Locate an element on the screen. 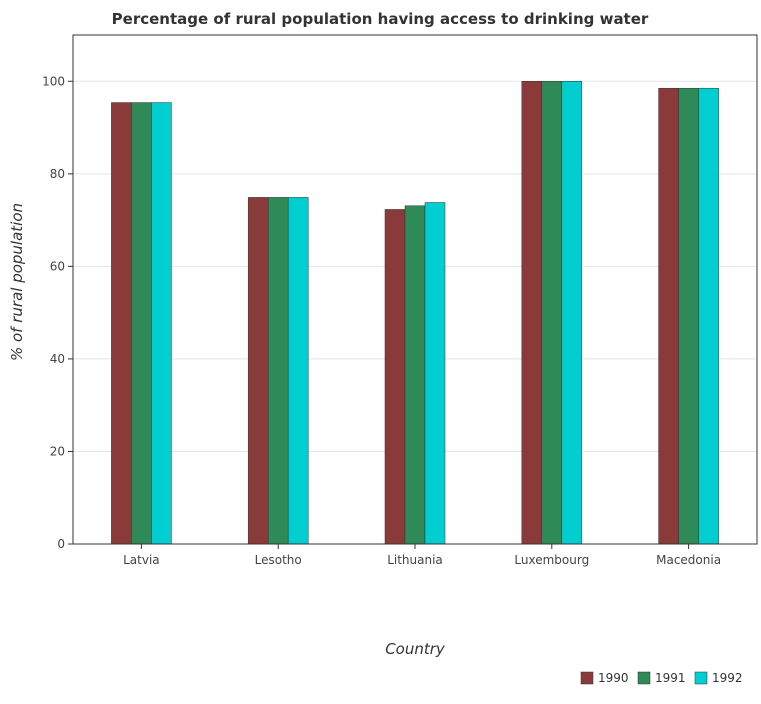 The width and height of the screenshot is (761, 704). y-tick-label: 40 is located at coordinates (57, 359).